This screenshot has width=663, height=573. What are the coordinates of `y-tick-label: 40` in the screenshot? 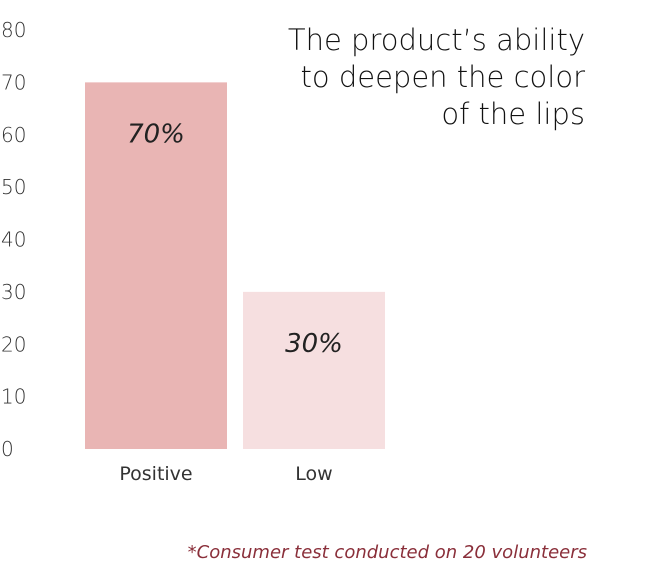 It's located at (13, 240).